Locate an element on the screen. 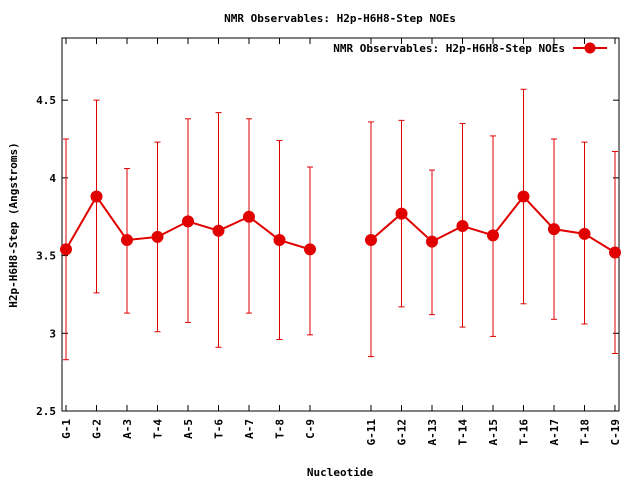 This screenshot has height=480, width=640. y-axis-label: H2p-H6H8-Step (Angstroms) is located at coordinates (13, 225).